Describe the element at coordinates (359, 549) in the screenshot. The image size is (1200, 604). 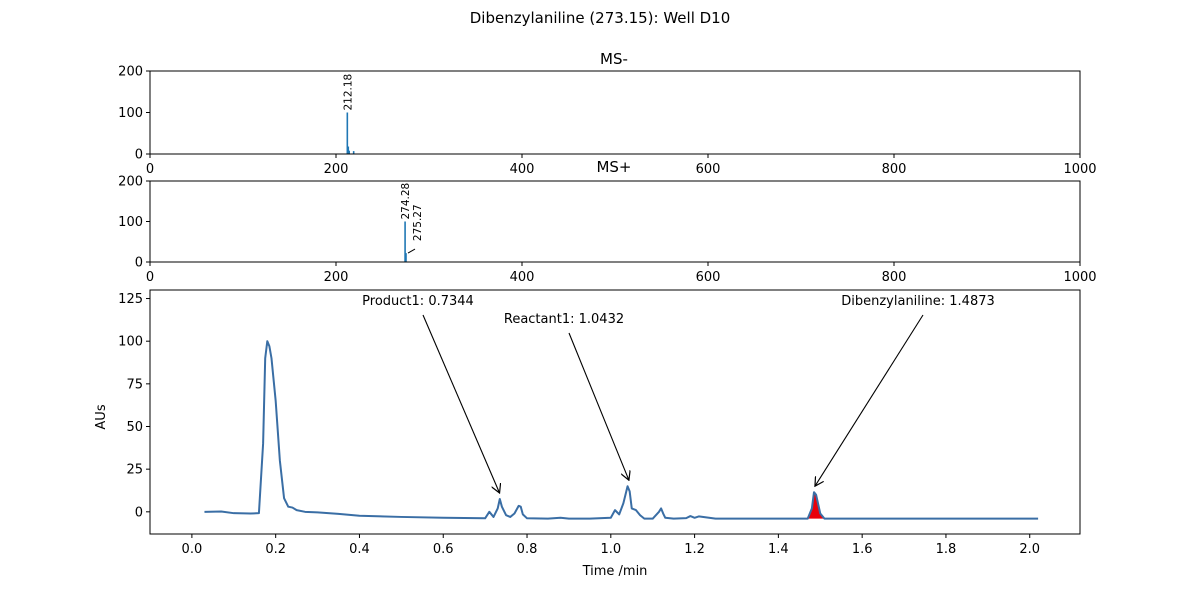
I see `x-tick-label: 0.4` at that location.